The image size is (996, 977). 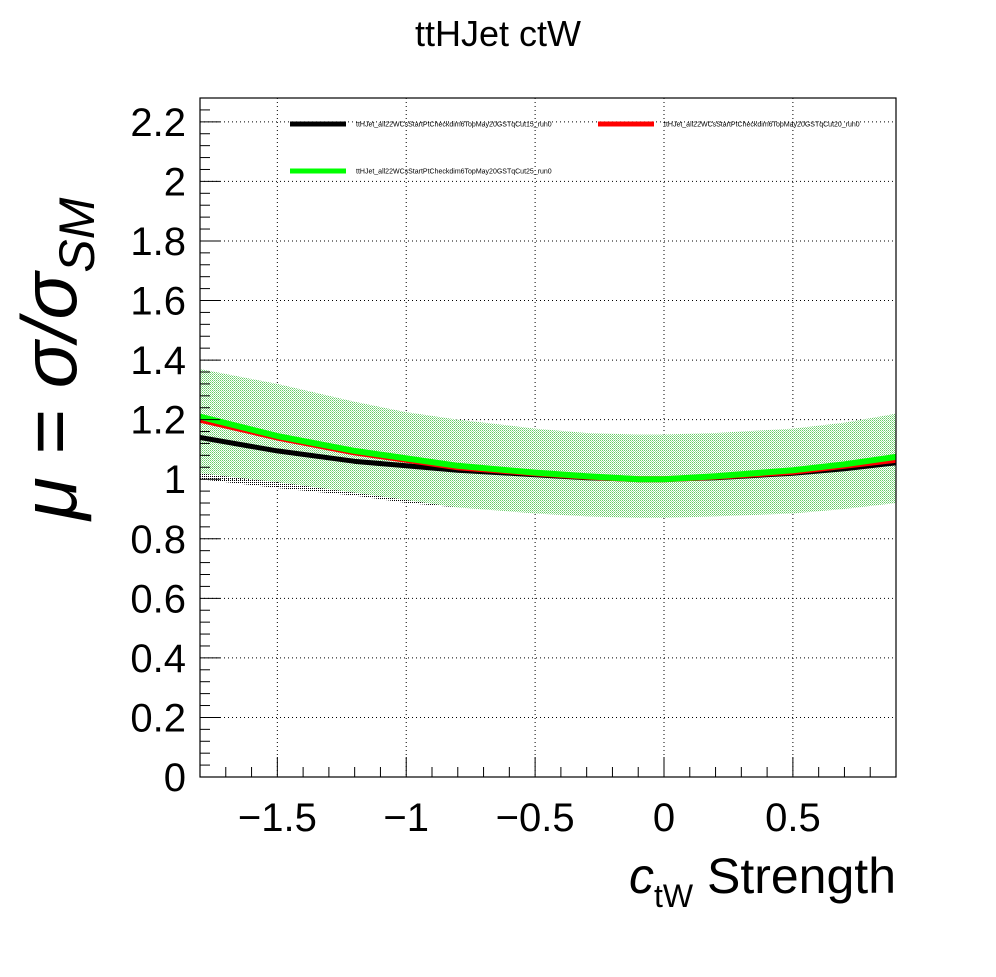 I want to click on y-tick-label: 1.4, so click(x=158, y=361).